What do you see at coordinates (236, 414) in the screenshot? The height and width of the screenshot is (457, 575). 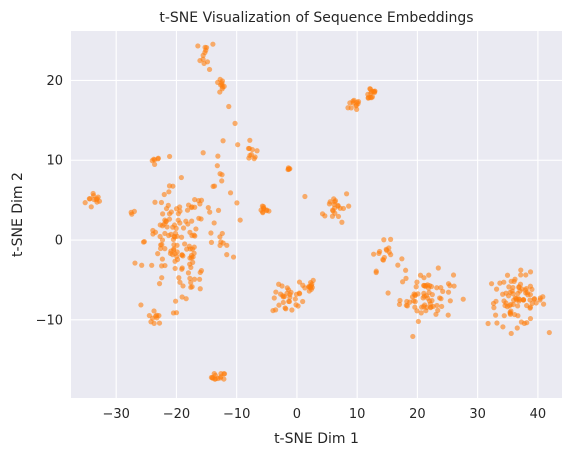 I see `x-tick-label: −10` at bounding box center [236, 414].